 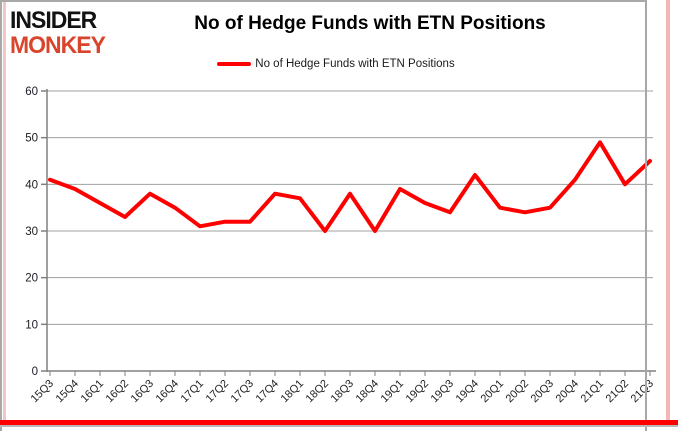 I want to click on x-axis-label-17Q4: 17Q4, so click(x=268, y=392).